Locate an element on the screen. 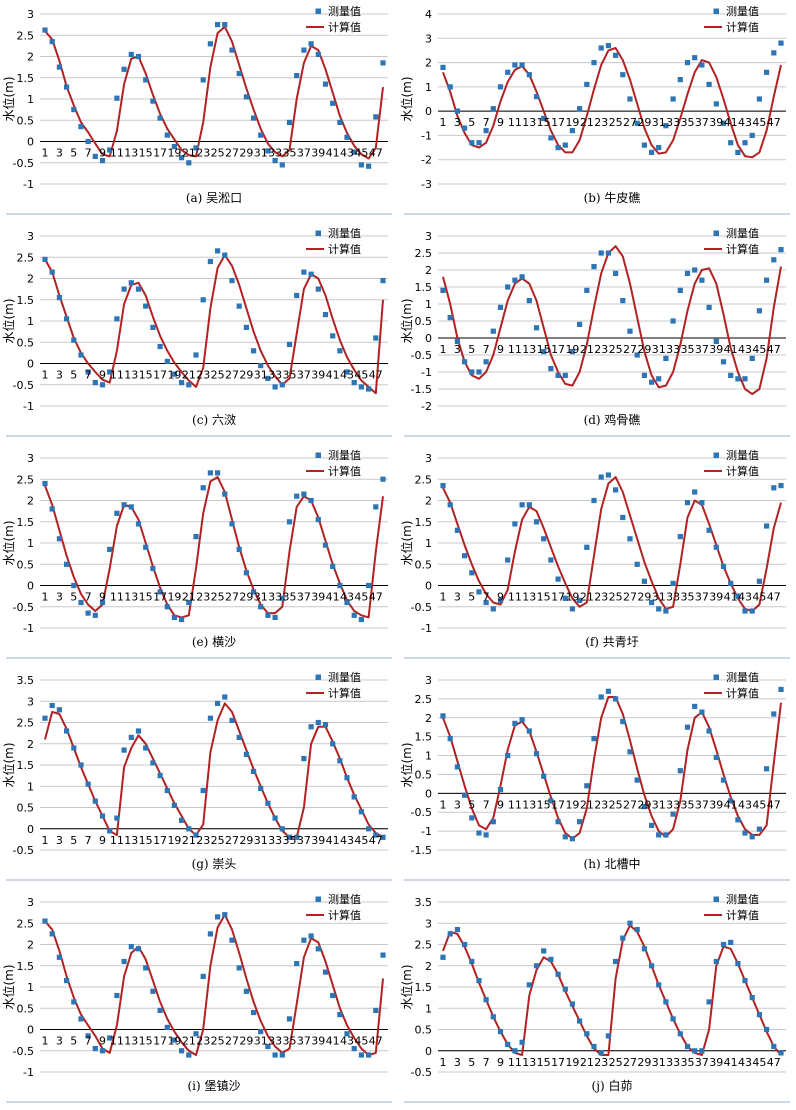  y-tick-label: -0.5 is located at coordinates (23, 163).